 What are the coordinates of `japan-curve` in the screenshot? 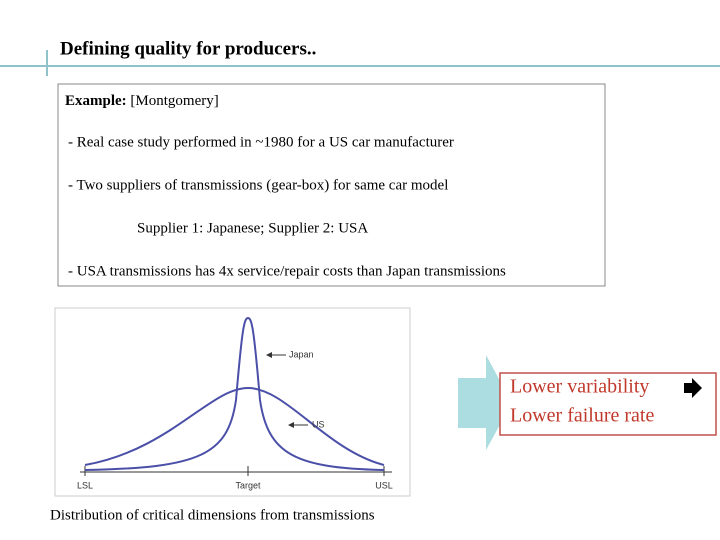 It's located at (234, 393).